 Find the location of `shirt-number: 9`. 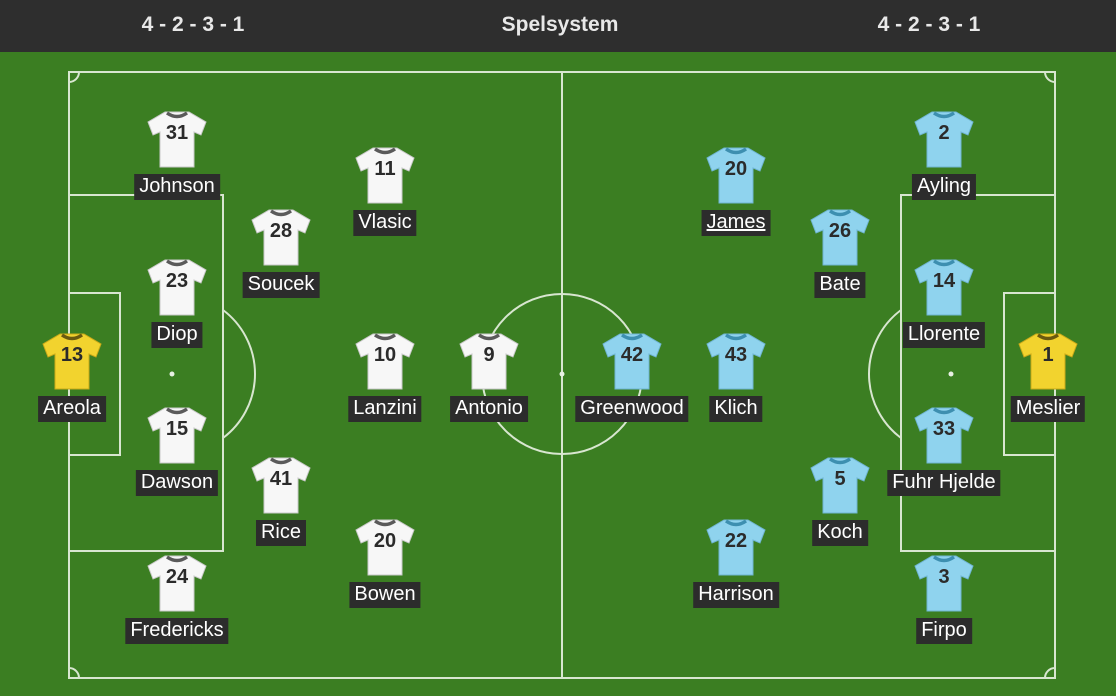

shirt-number: 9 is located at coordinates (489, 355).